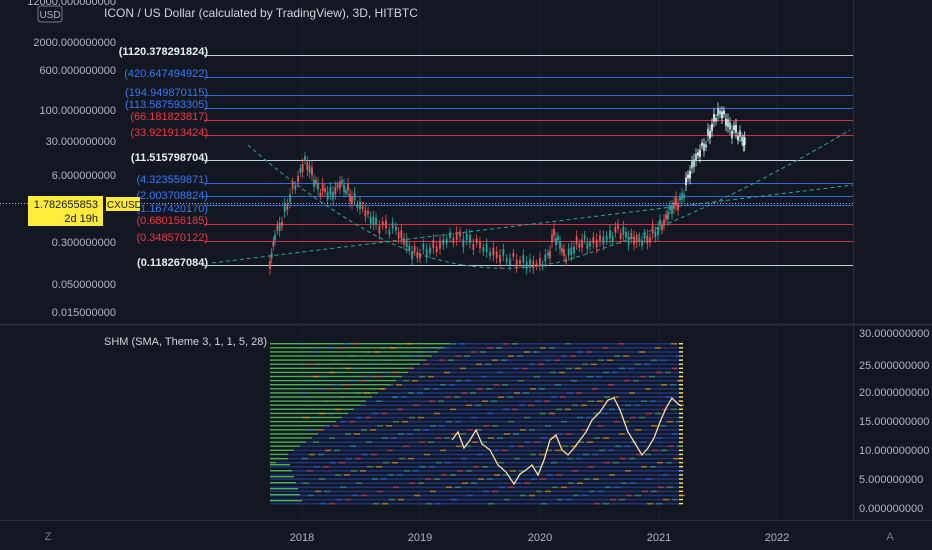 This screenshot has height=550, width=932. What do you see at coordinates (777, 538) in the screenshot?
I see `time-tick-label: 2022` at bounding box center [777, 538].